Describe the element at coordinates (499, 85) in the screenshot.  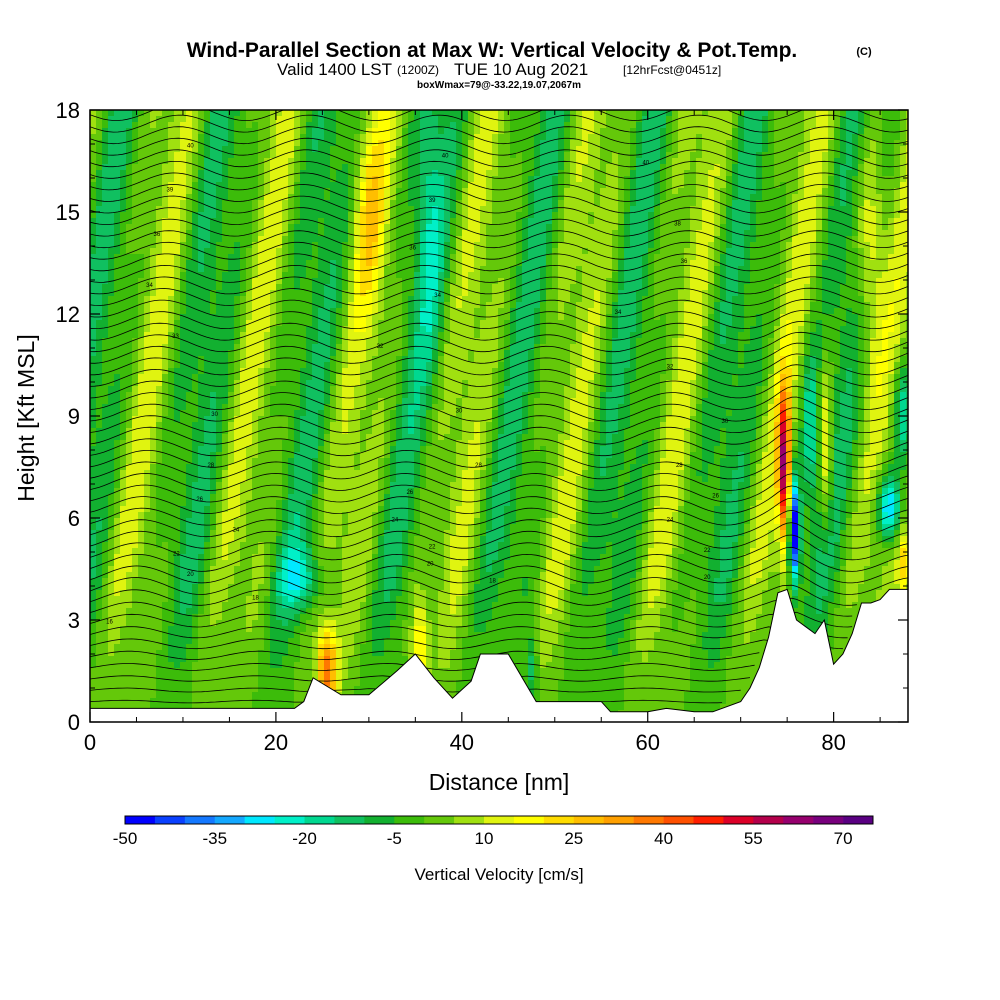
I see `box-wmax-label: boxWmax=79@-33.22,19.07,2067m` at that location.